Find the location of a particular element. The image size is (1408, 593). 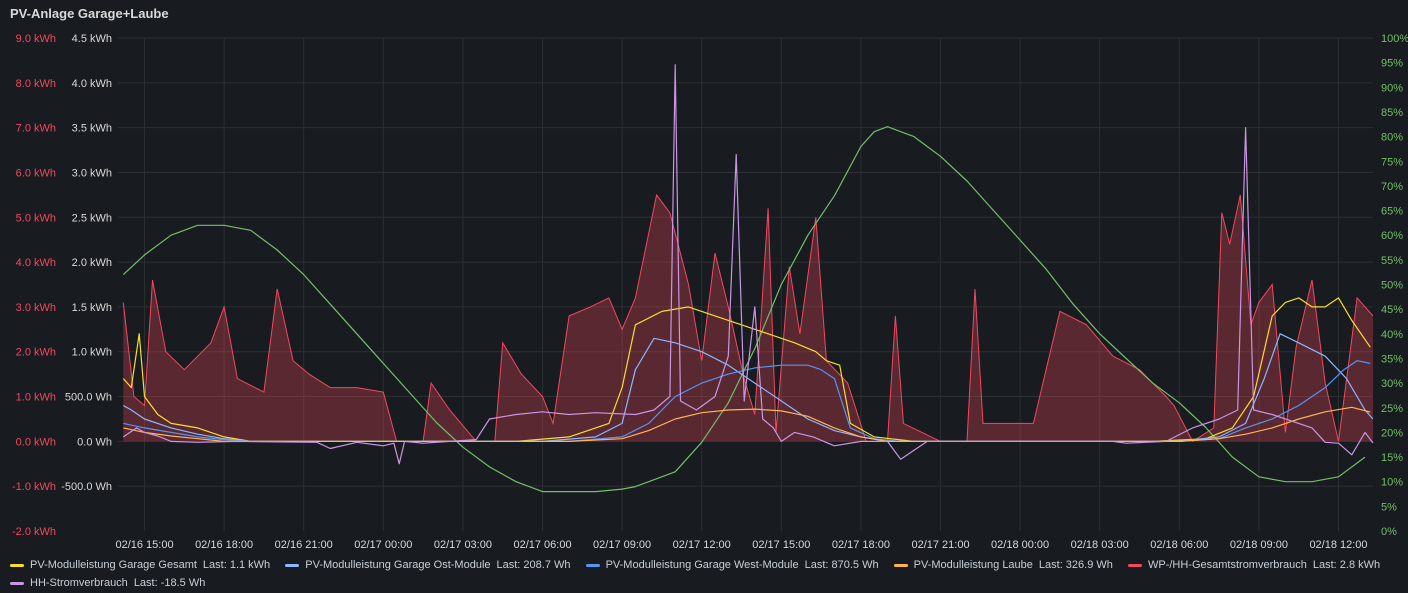

y-tick-label-inner: 4.5 kWh is located at coordinates (92, 39).